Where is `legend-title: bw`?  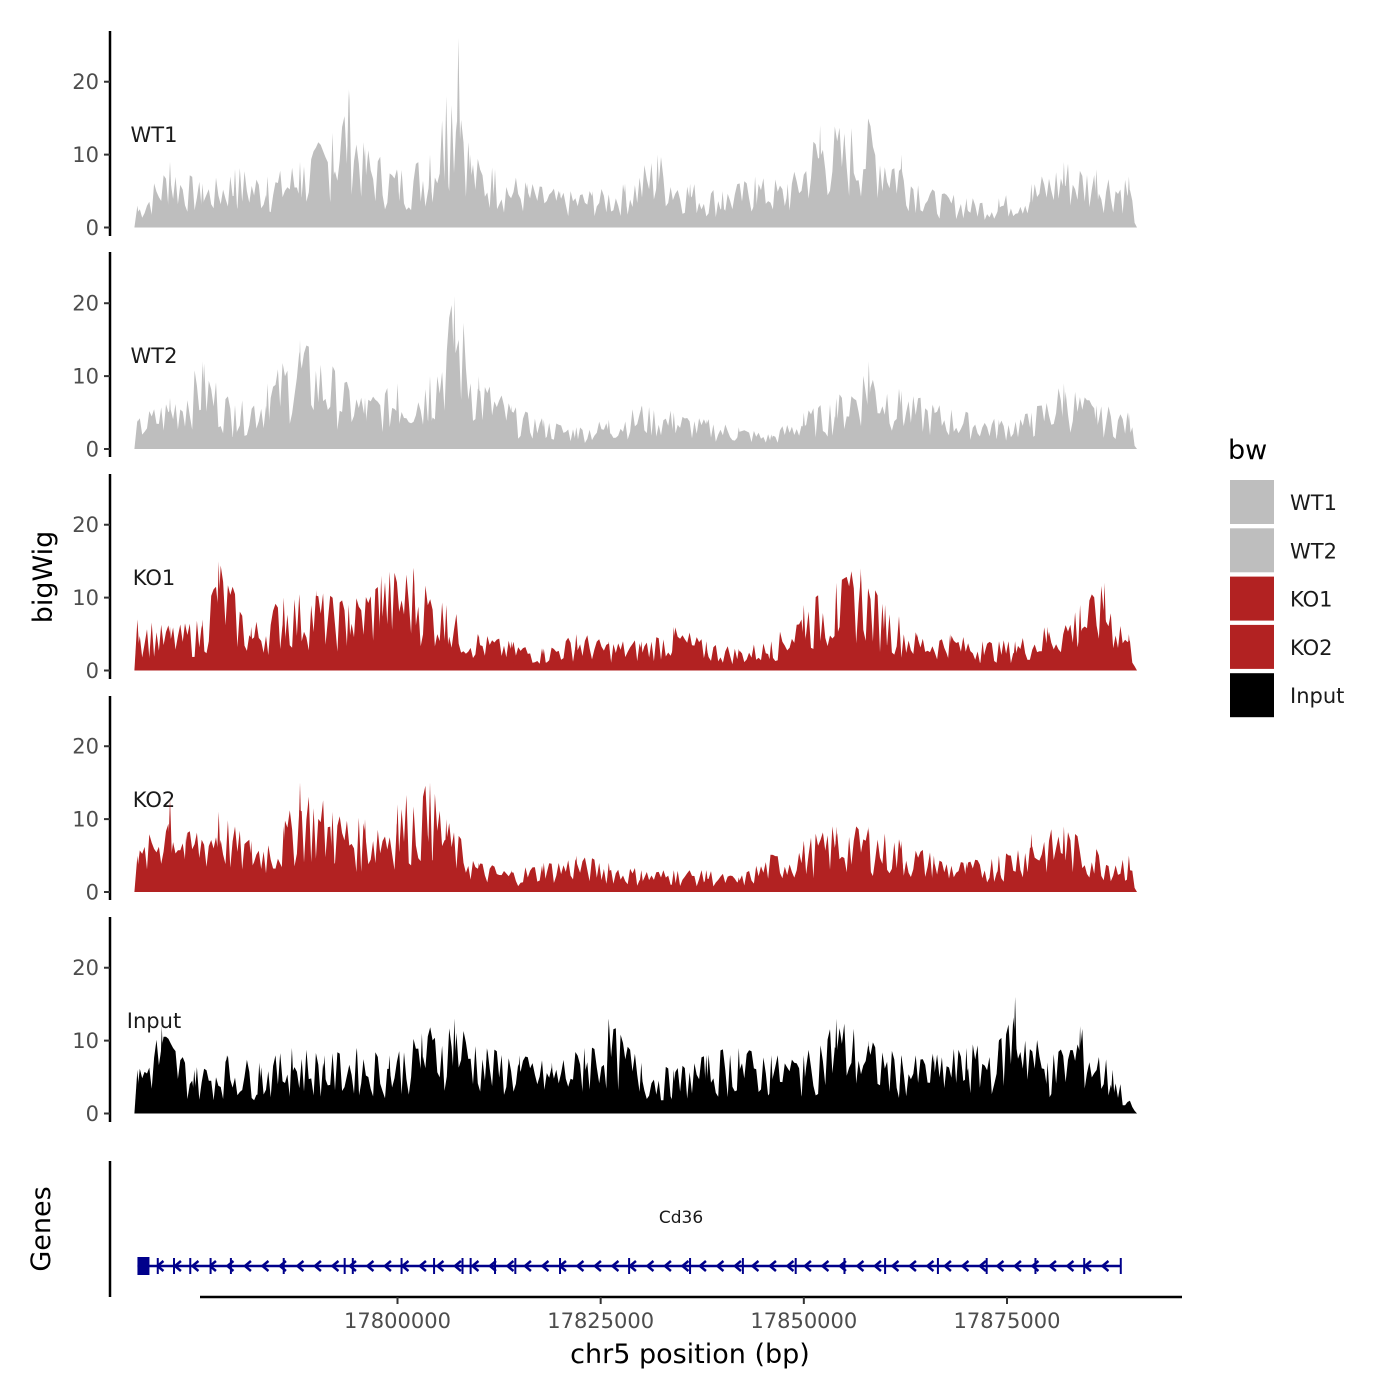
legend-title: bw is located at coordinates (1247, 450).